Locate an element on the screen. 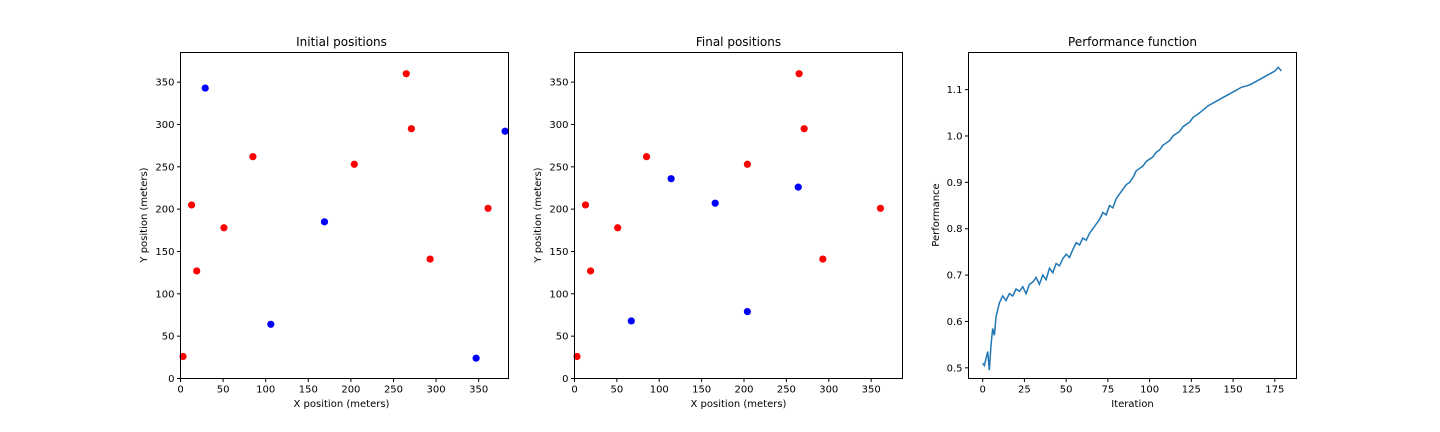 The height and width of the screenshot is (432, 1440). y-tick-label: 1.1 is located at coordinates (955, 90).